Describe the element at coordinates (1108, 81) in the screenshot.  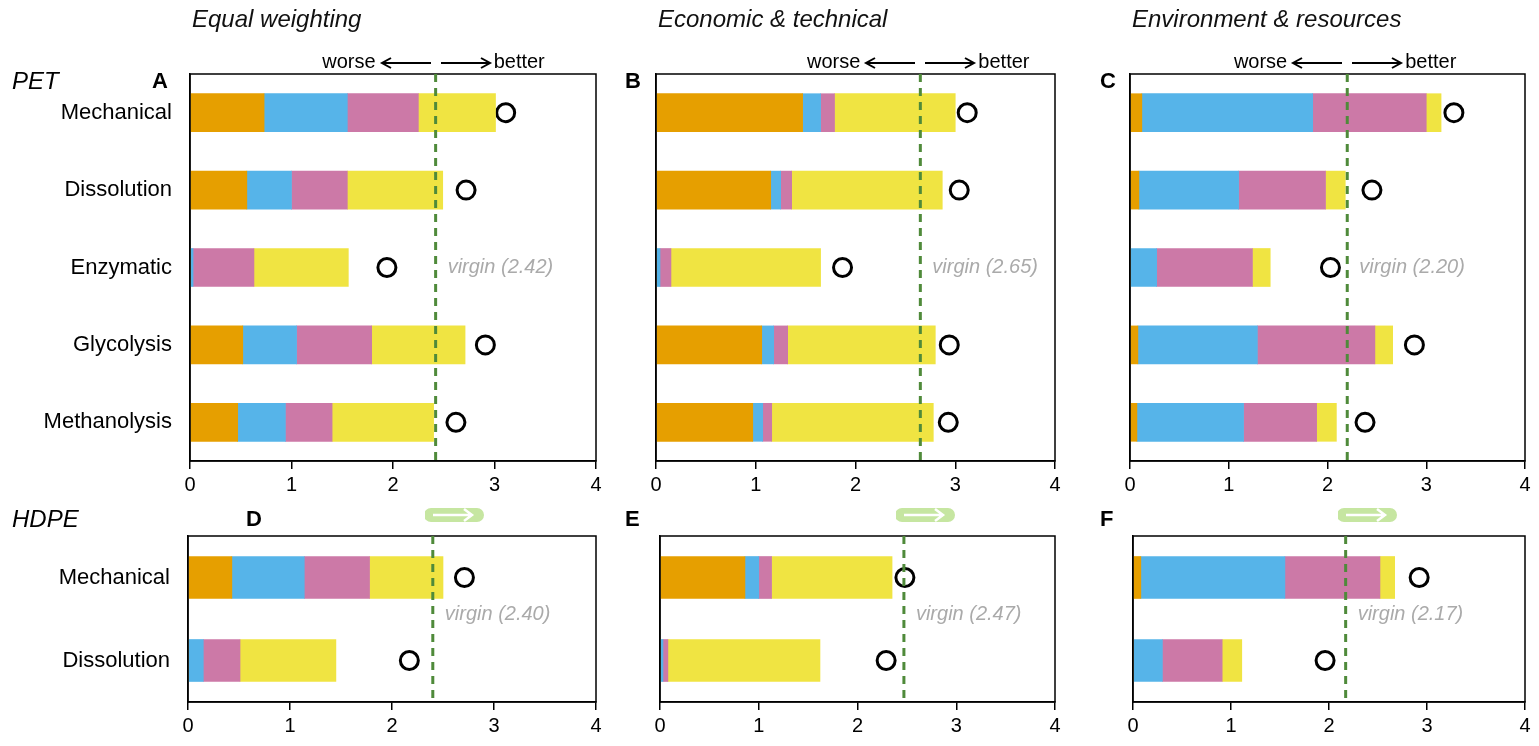
I see `text: C` at that location.